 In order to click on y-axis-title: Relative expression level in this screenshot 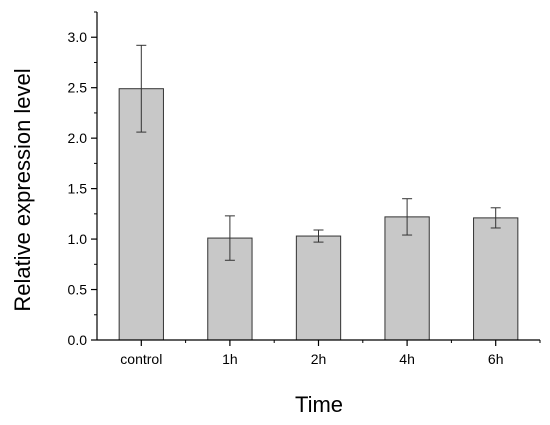, I will do `click(22, 189)`.